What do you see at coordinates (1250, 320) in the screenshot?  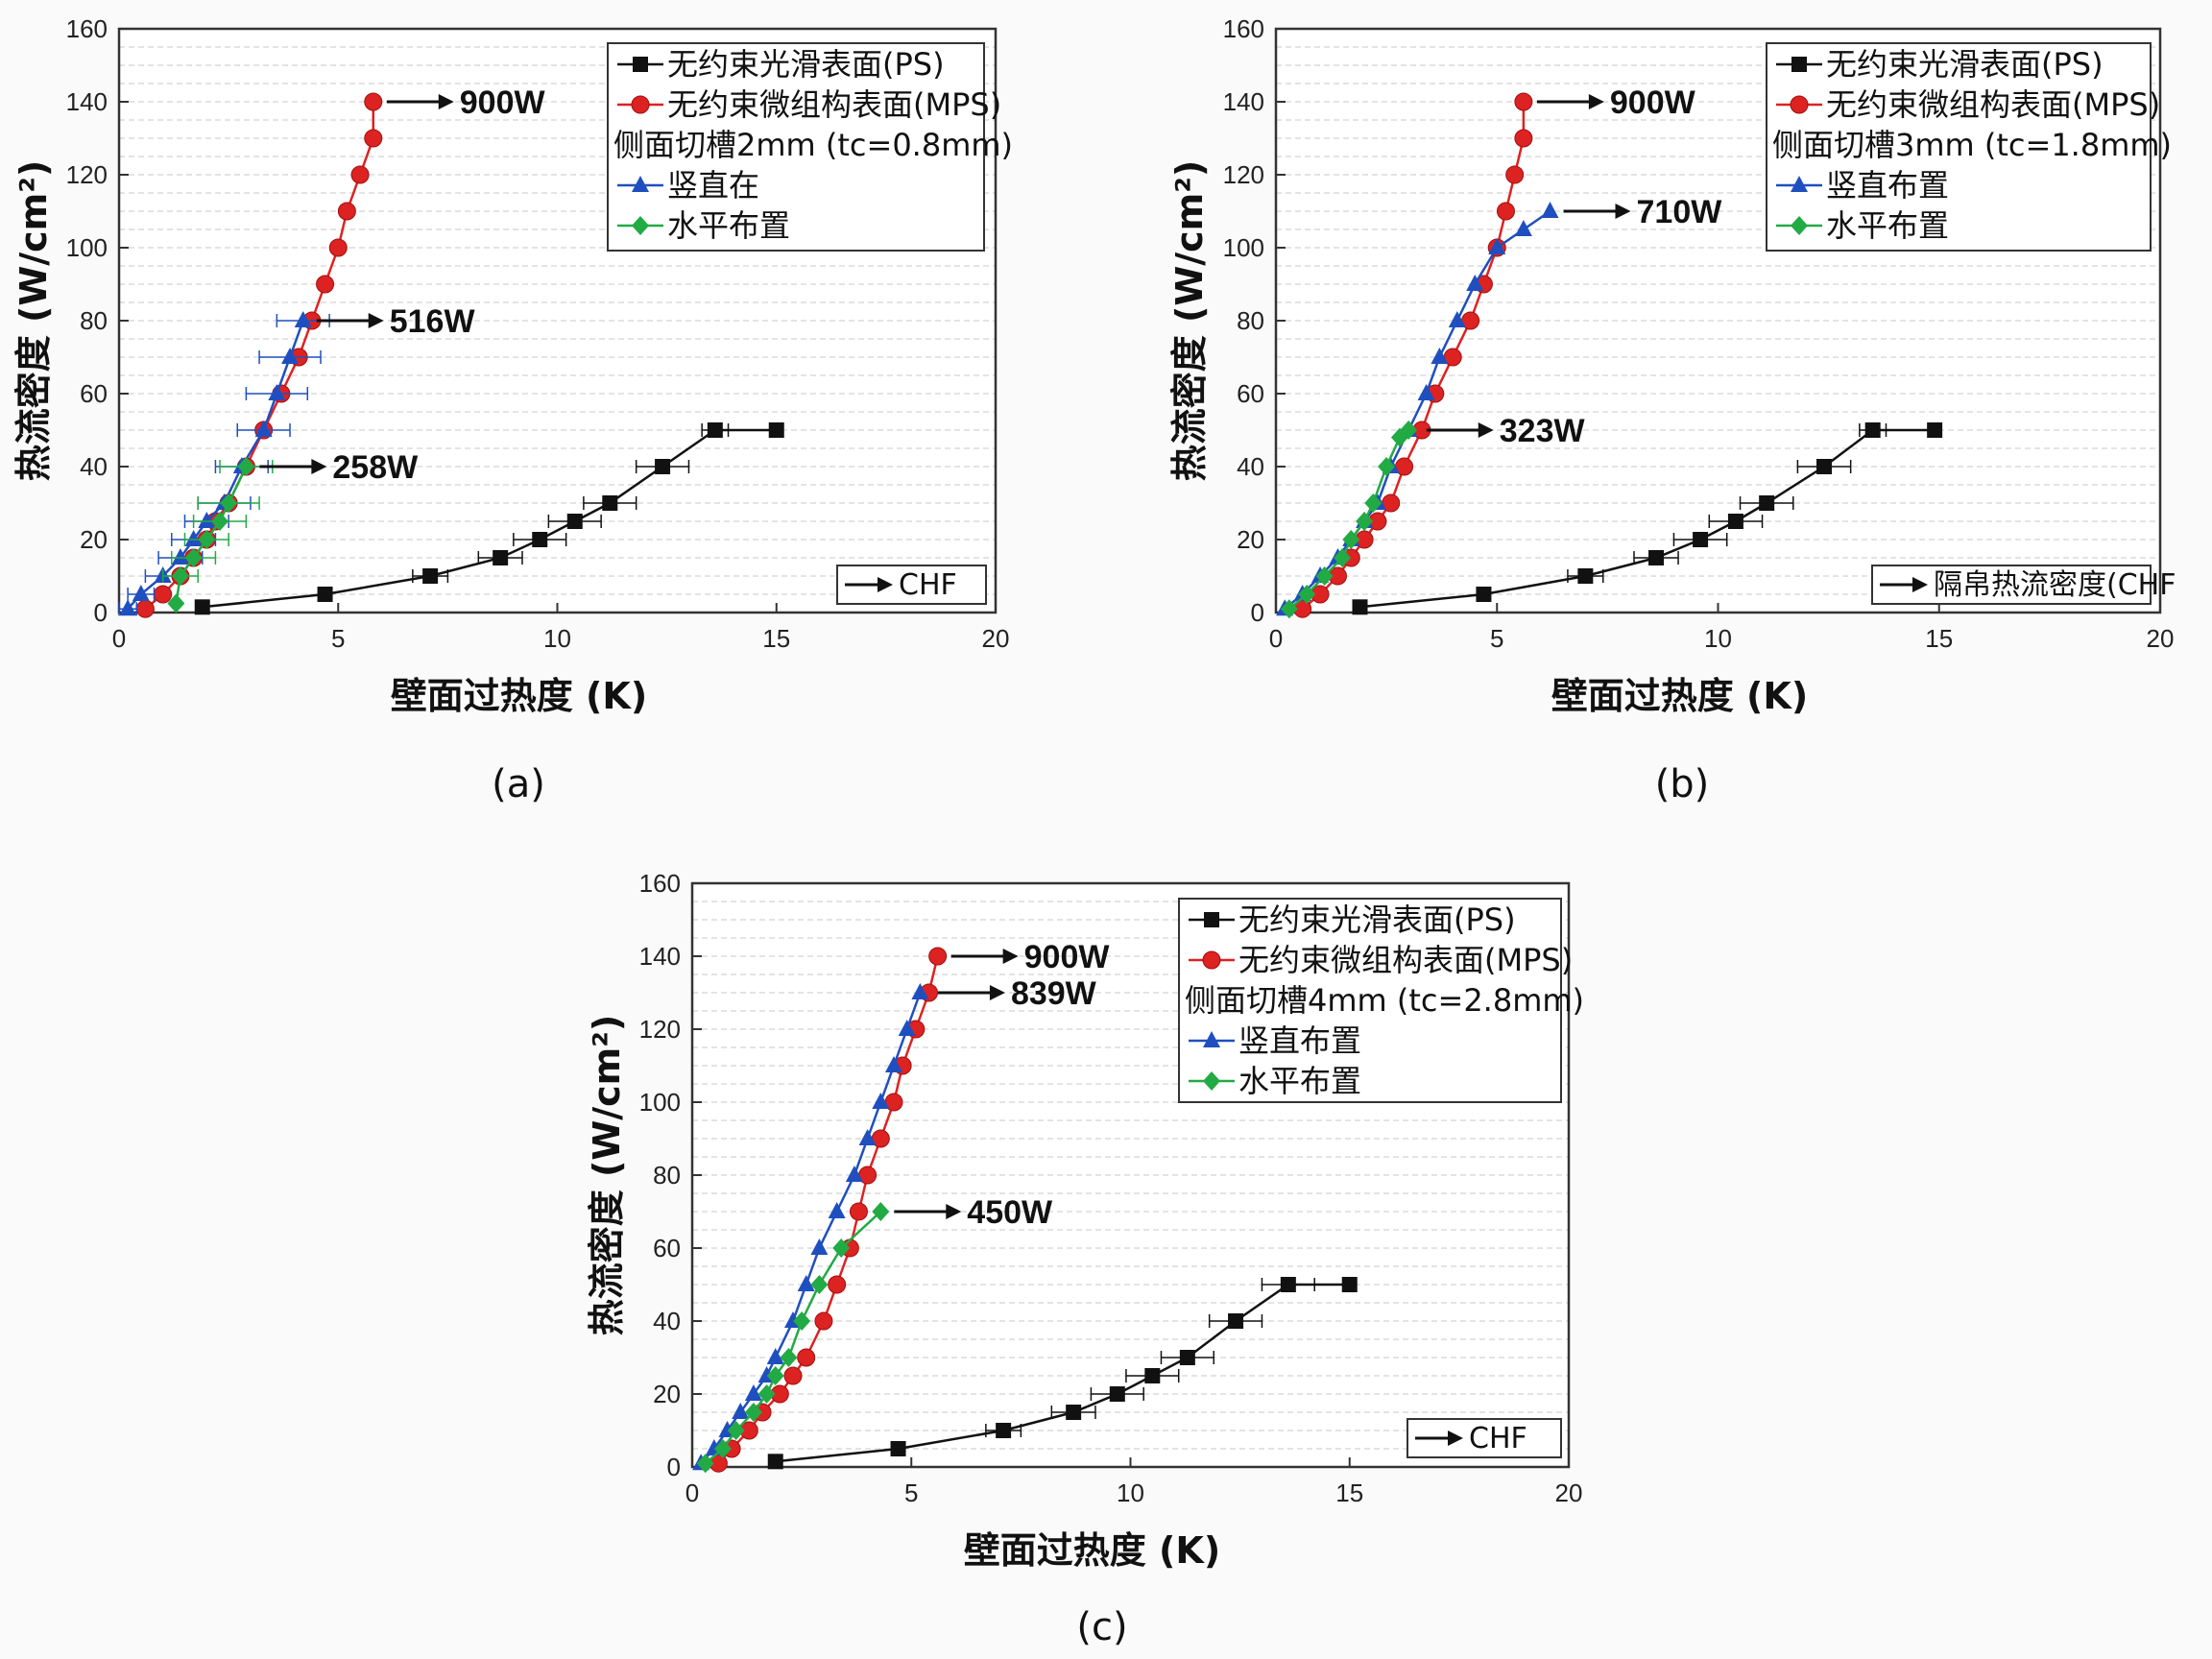 I see `y-tick-label: 80` at bounding box center [1250, 320].